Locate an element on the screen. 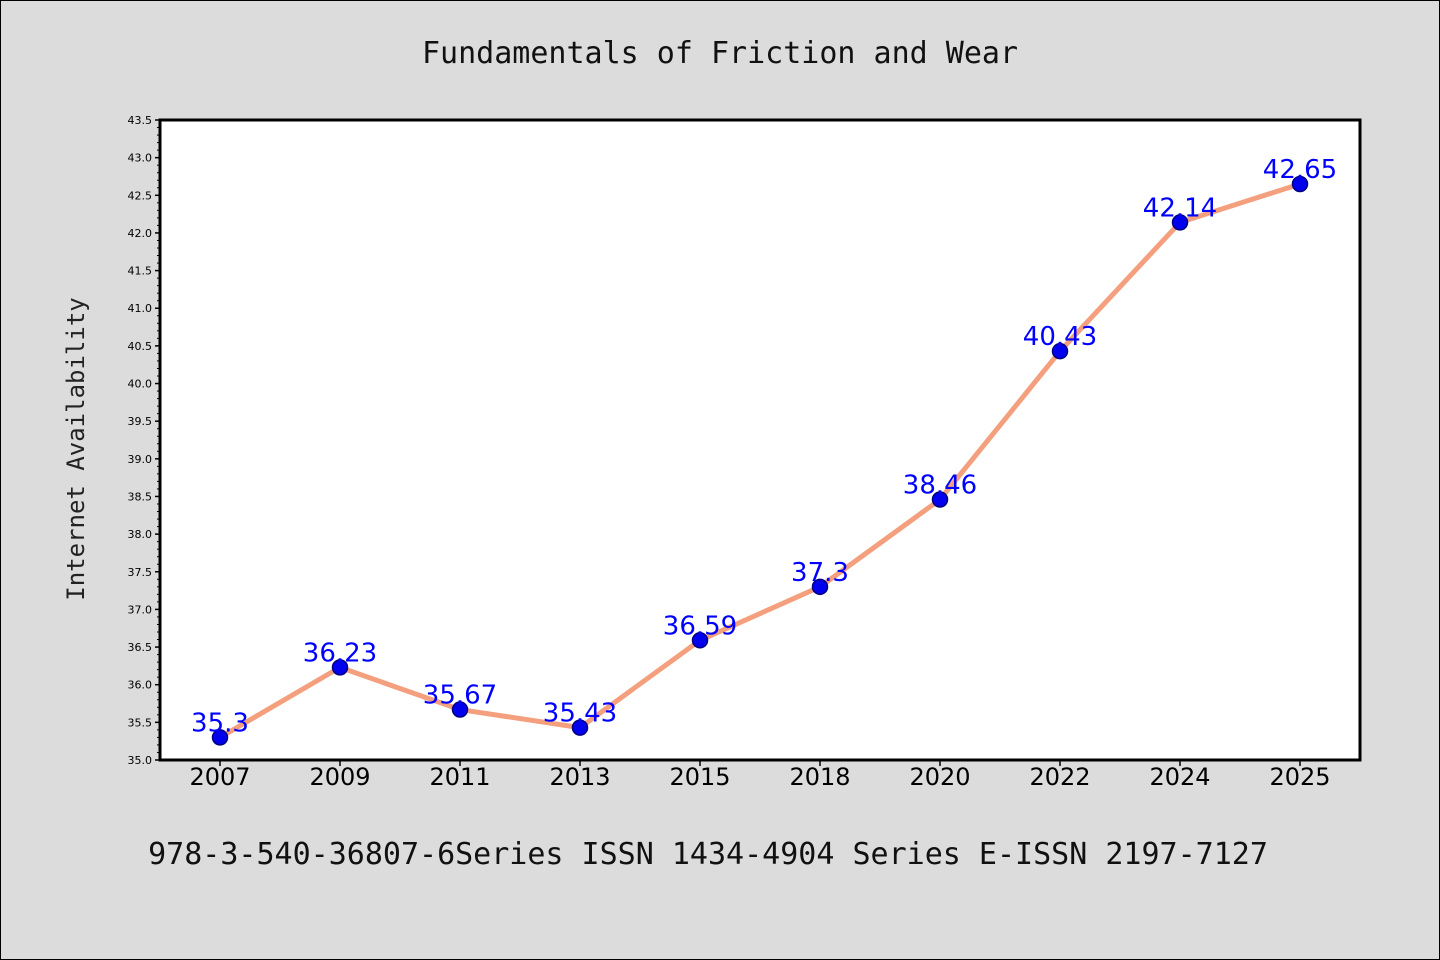 This screenshot has height=960, width=1440. y-tick-label: 37.5 is located at coordinates (140, 572).